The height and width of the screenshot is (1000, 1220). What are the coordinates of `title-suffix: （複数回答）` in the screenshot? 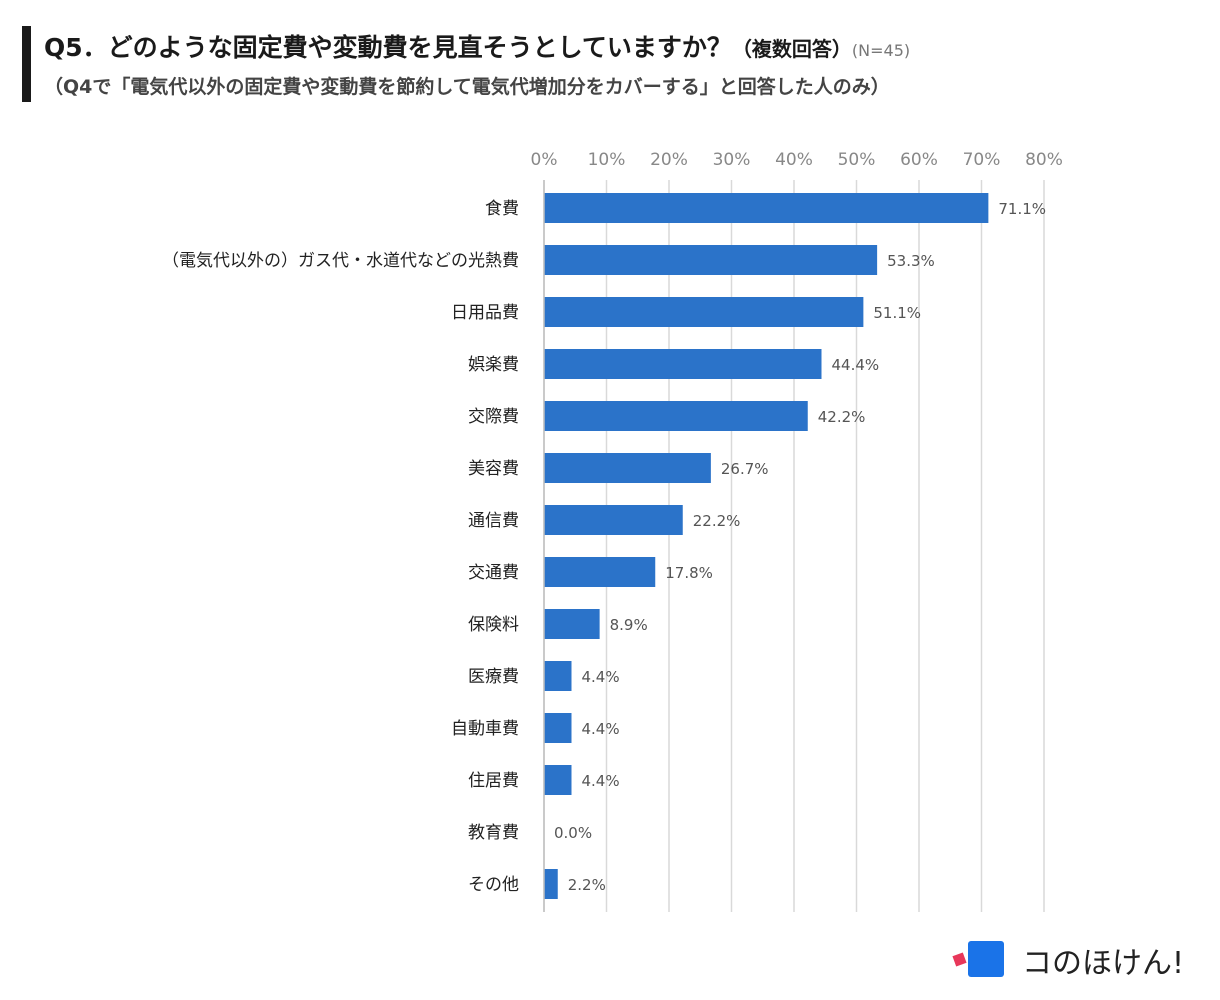 It's located at (791, 49).